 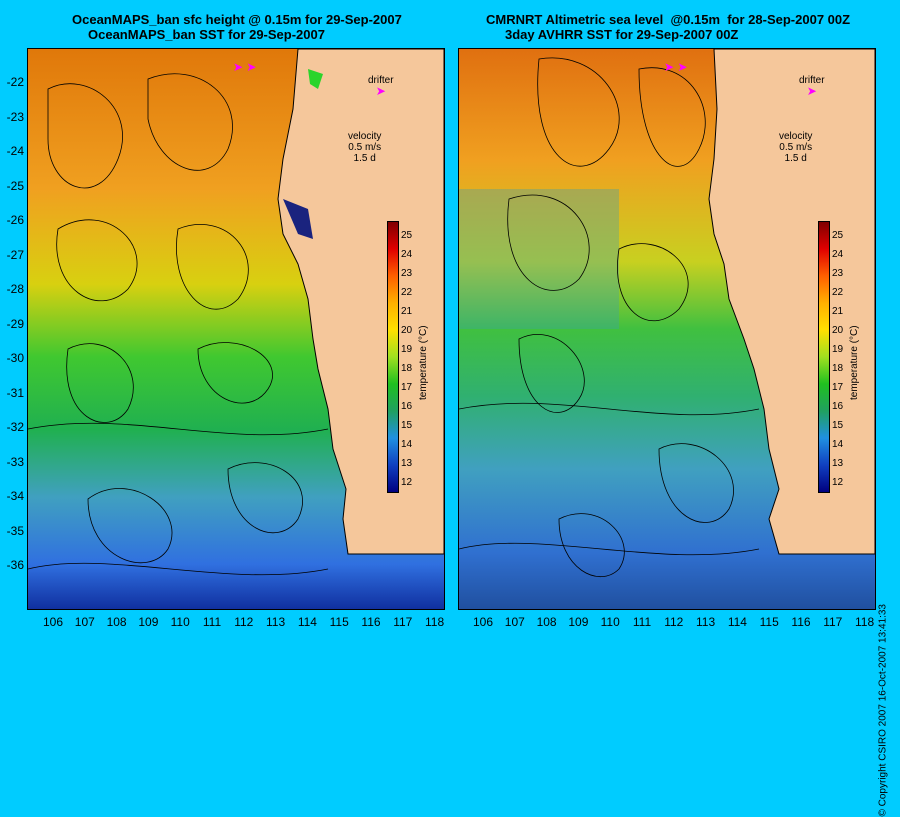 I want to click on lat-tick-label: -23, so click(x=15, y=116).